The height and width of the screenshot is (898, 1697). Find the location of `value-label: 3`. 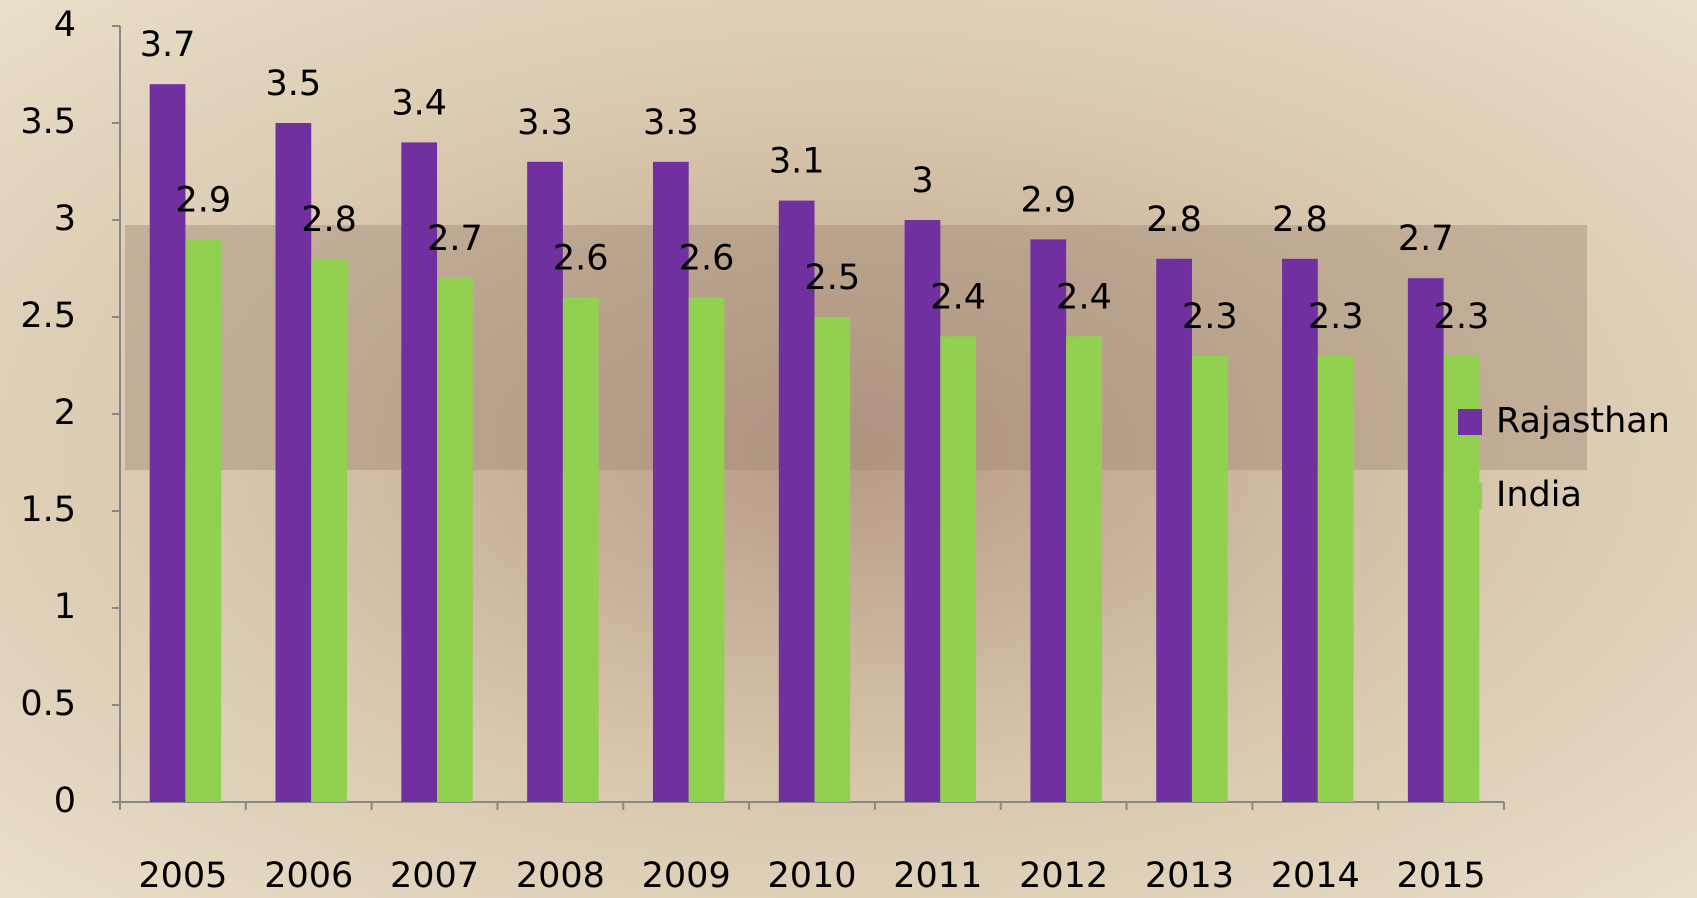

value-label: 3 is located at coordinates (922, 181).